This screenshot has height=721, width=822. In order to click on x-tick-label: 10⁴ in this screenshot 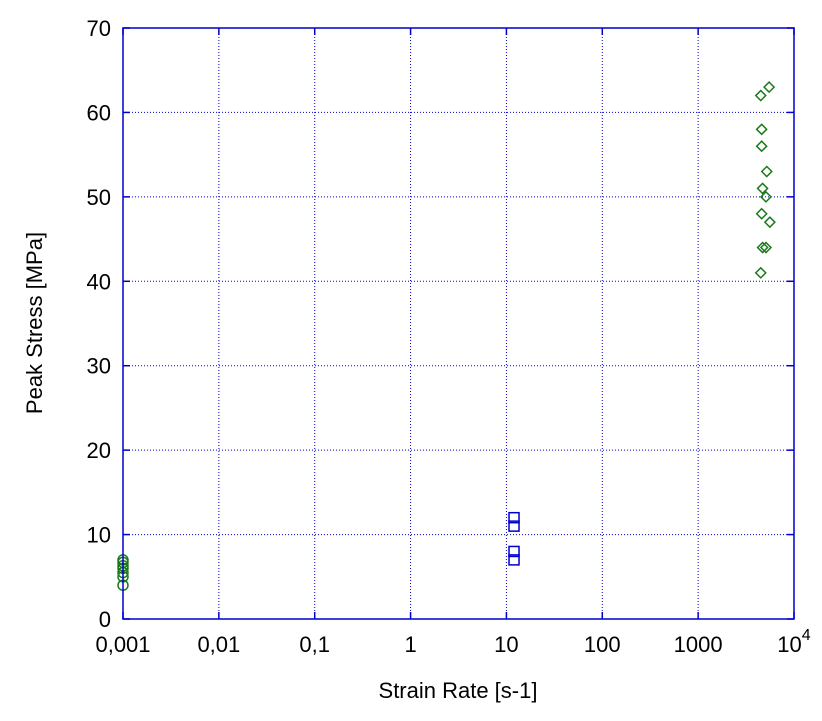, I will do `click(793, 642)`.